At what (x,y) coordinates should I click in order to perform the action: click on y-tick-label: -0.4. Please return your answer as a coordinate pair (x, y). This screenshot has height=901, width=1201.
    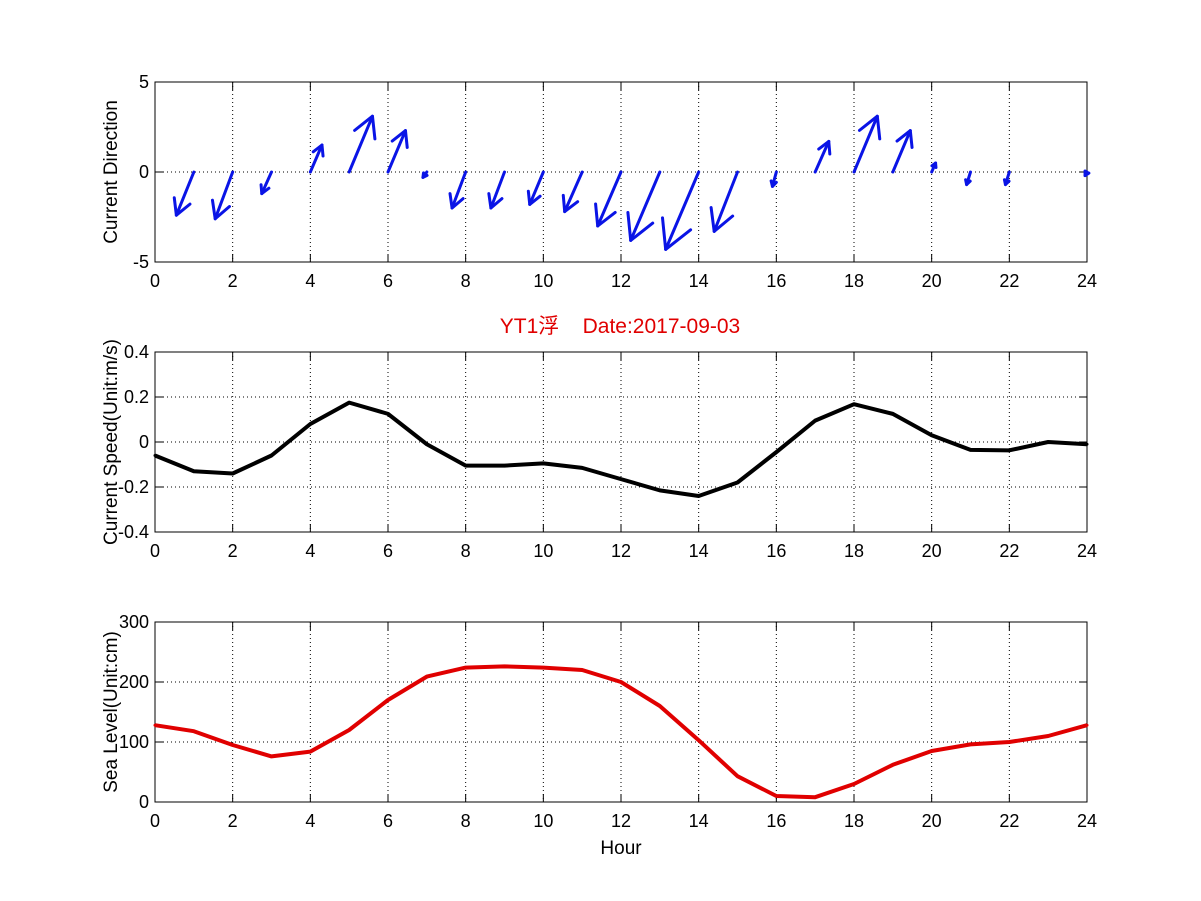
    Looking at the image, I should click on (133, 532).